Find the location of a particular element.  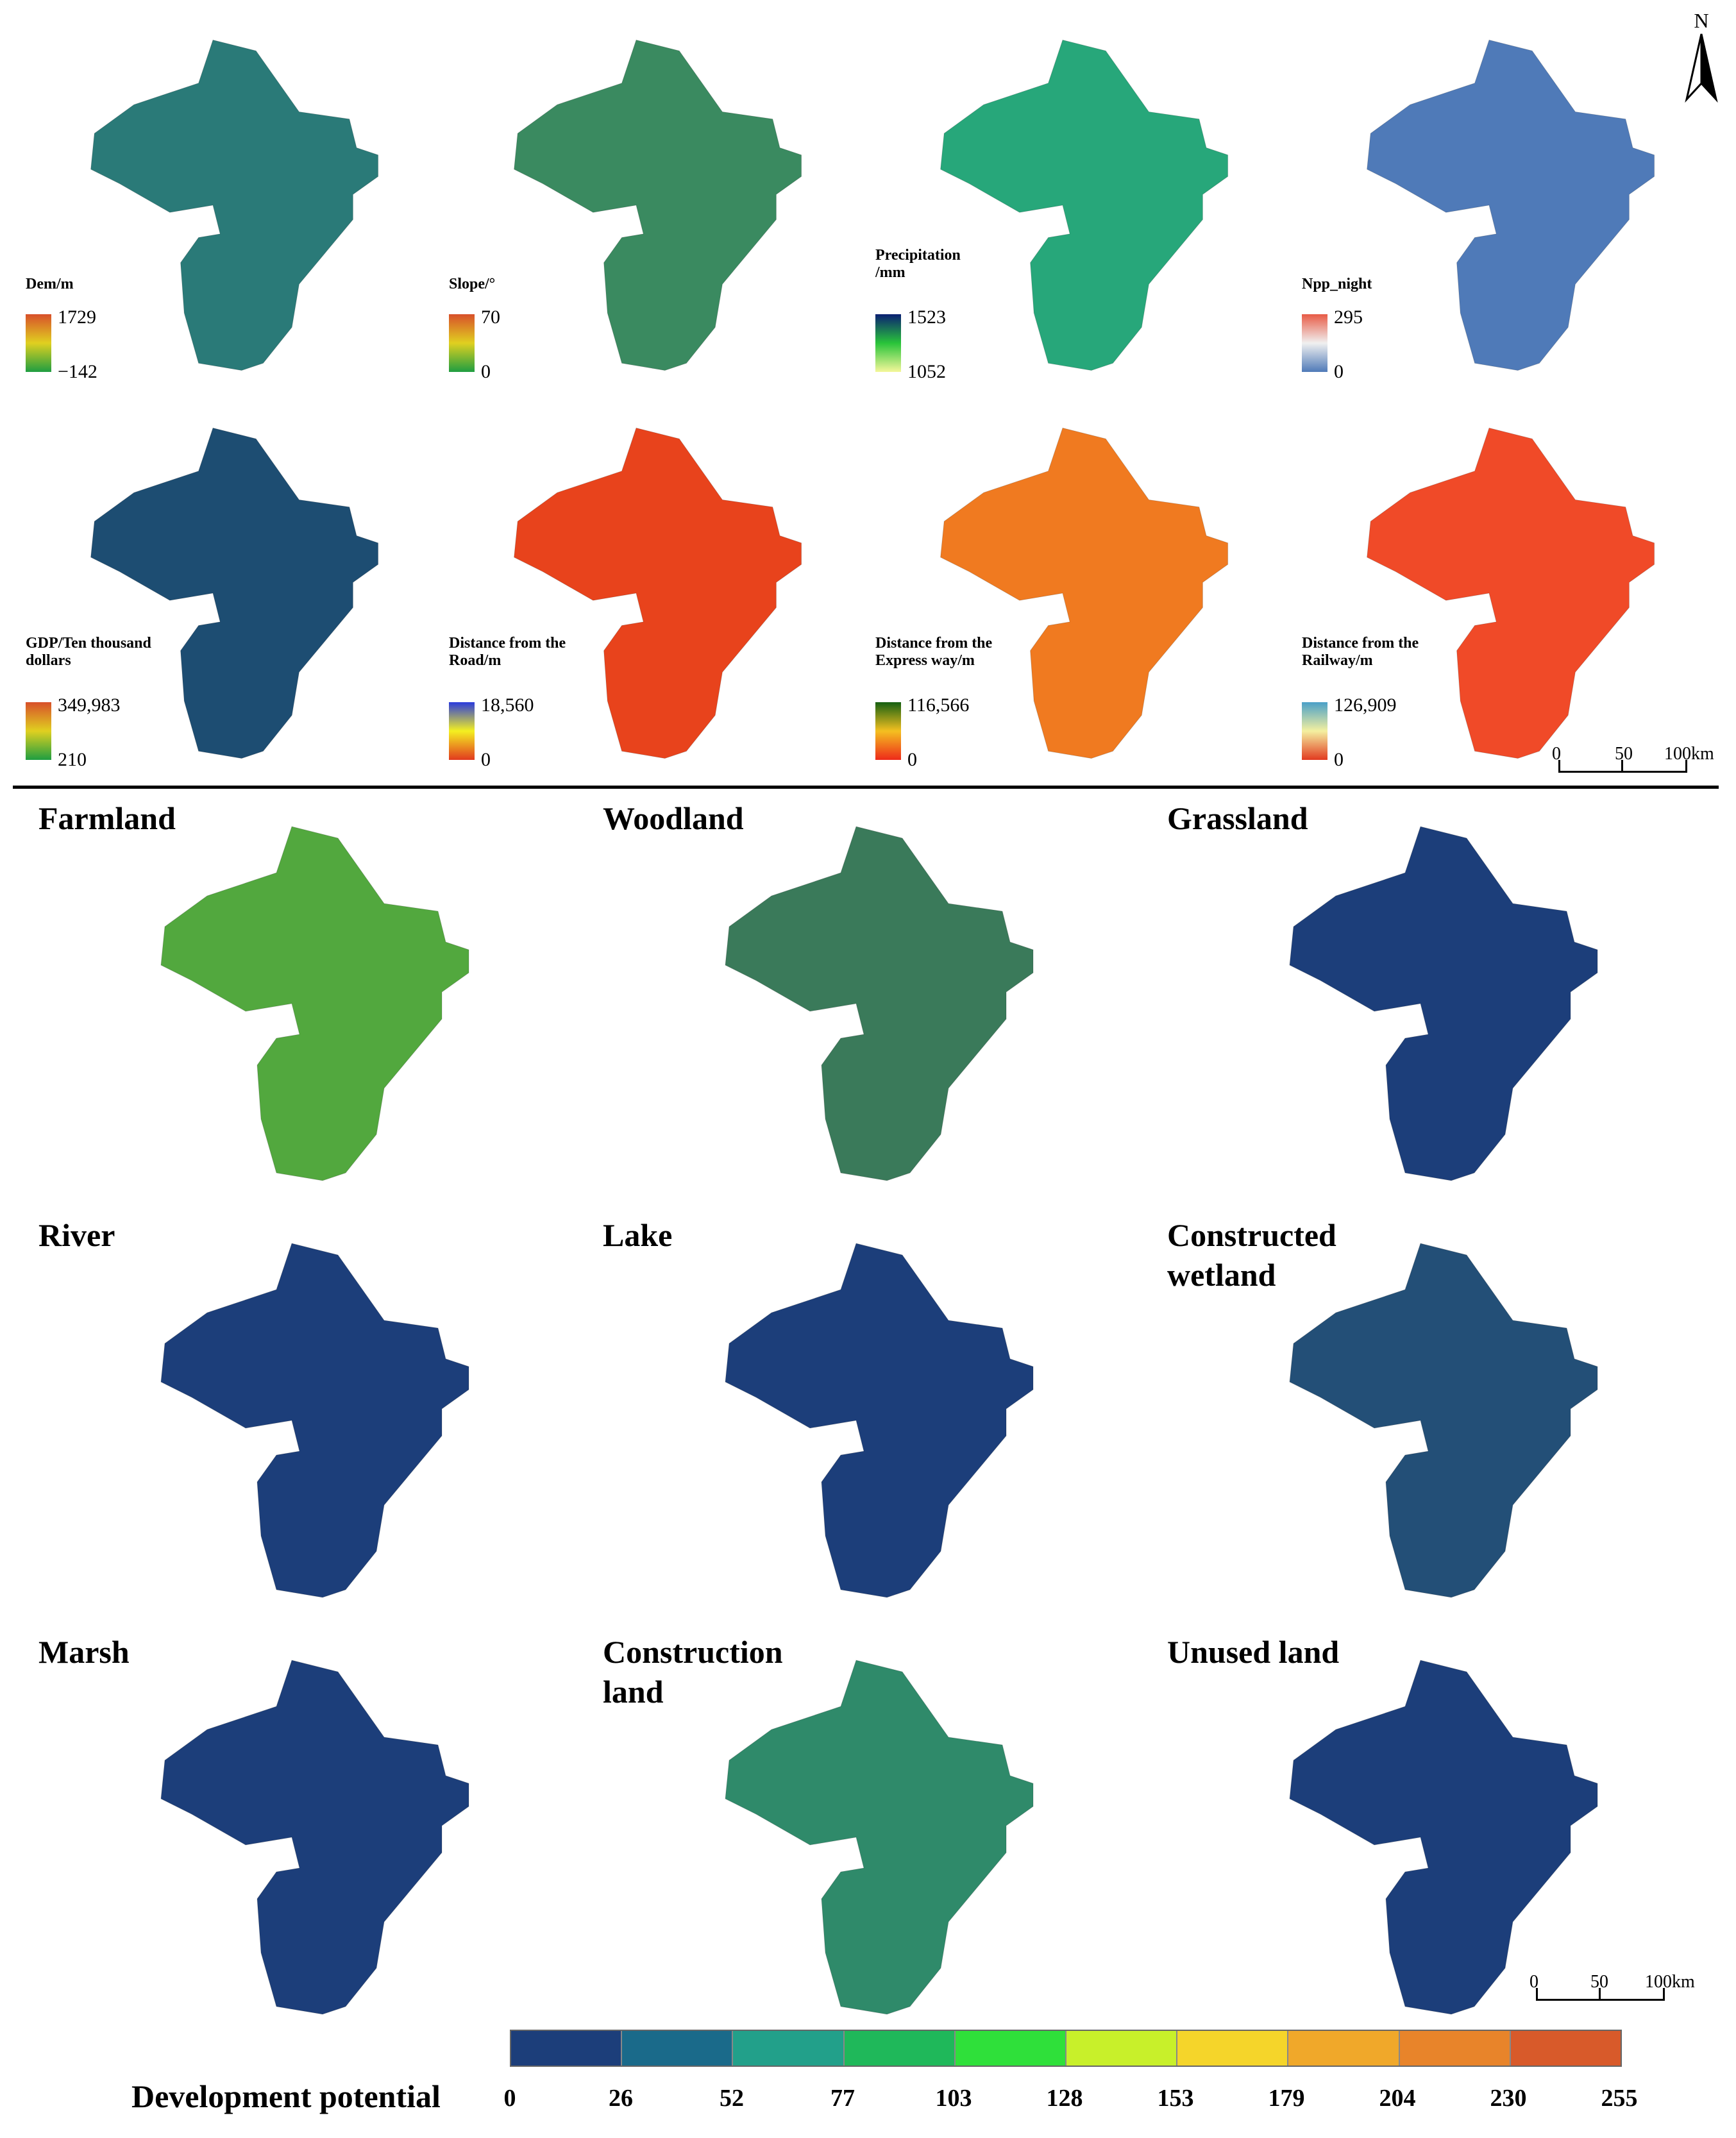

landuse-title-line: land is located at coordinates (634, 1692).